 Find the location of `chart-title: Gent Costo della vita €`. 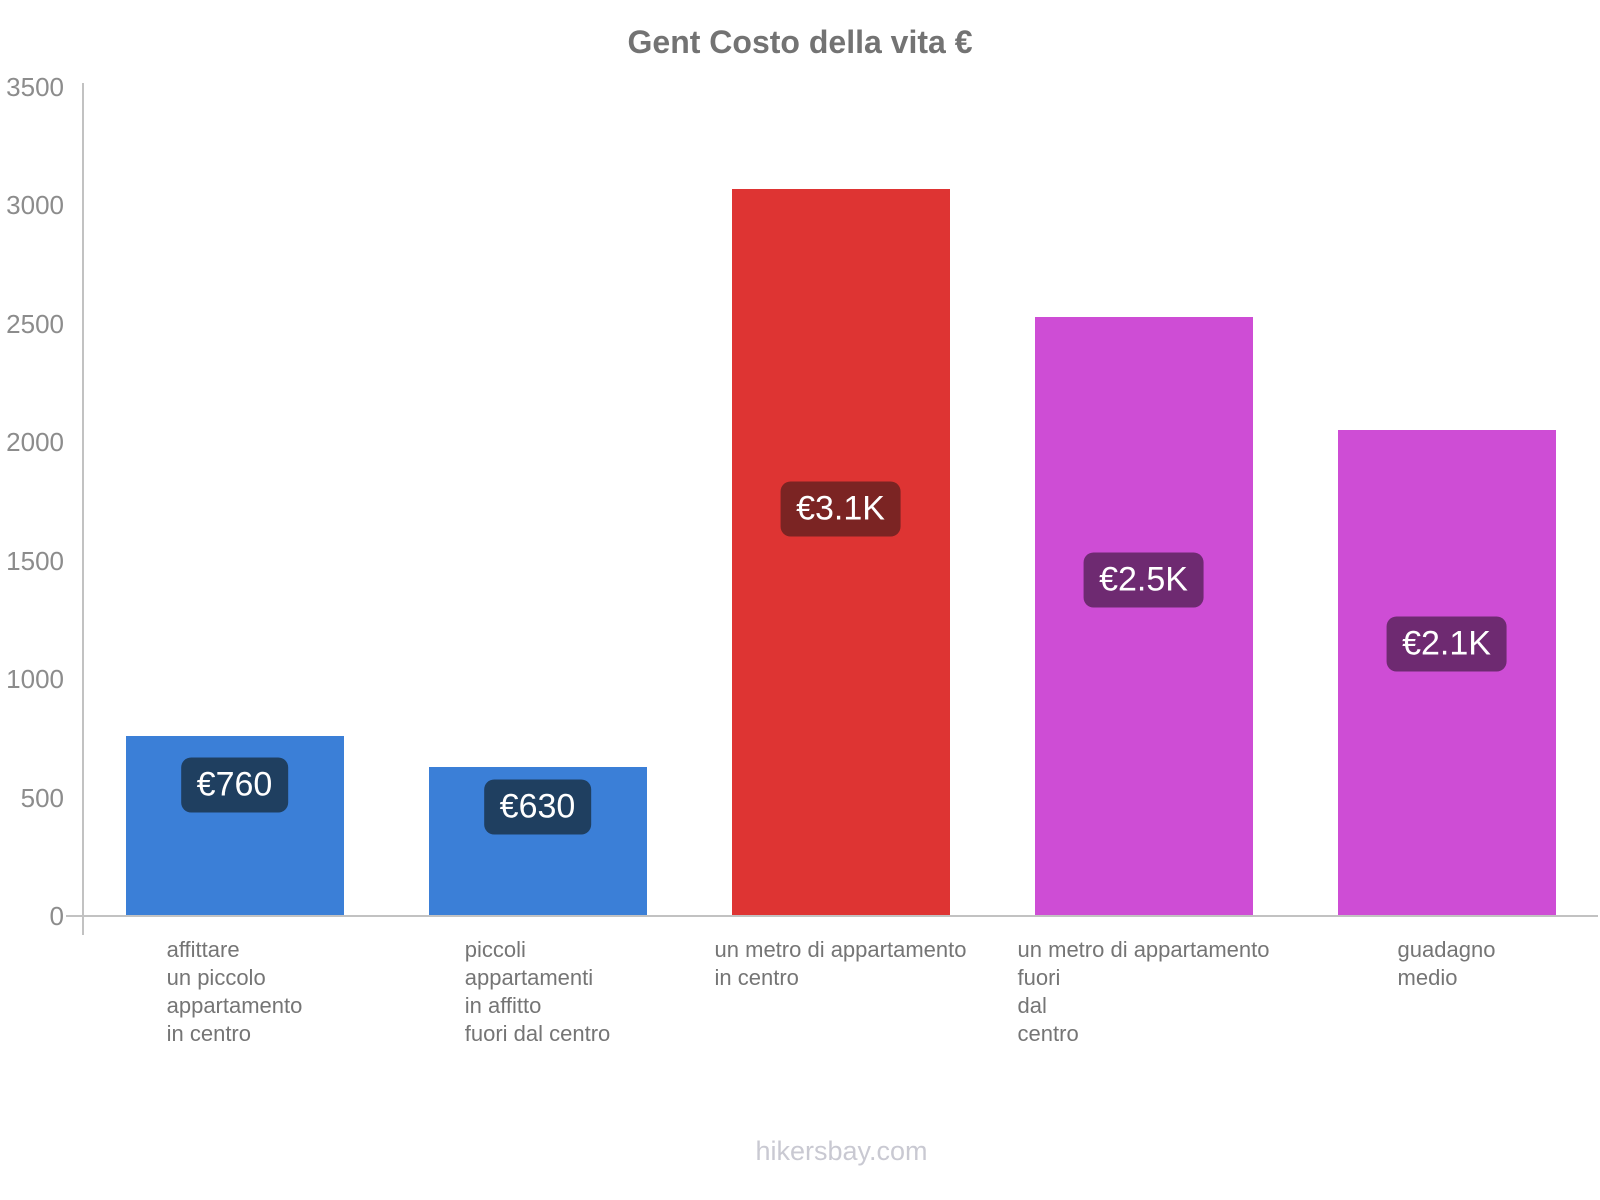

chart-title: Gent Costo della vita € is located at coordinates (800, 42).